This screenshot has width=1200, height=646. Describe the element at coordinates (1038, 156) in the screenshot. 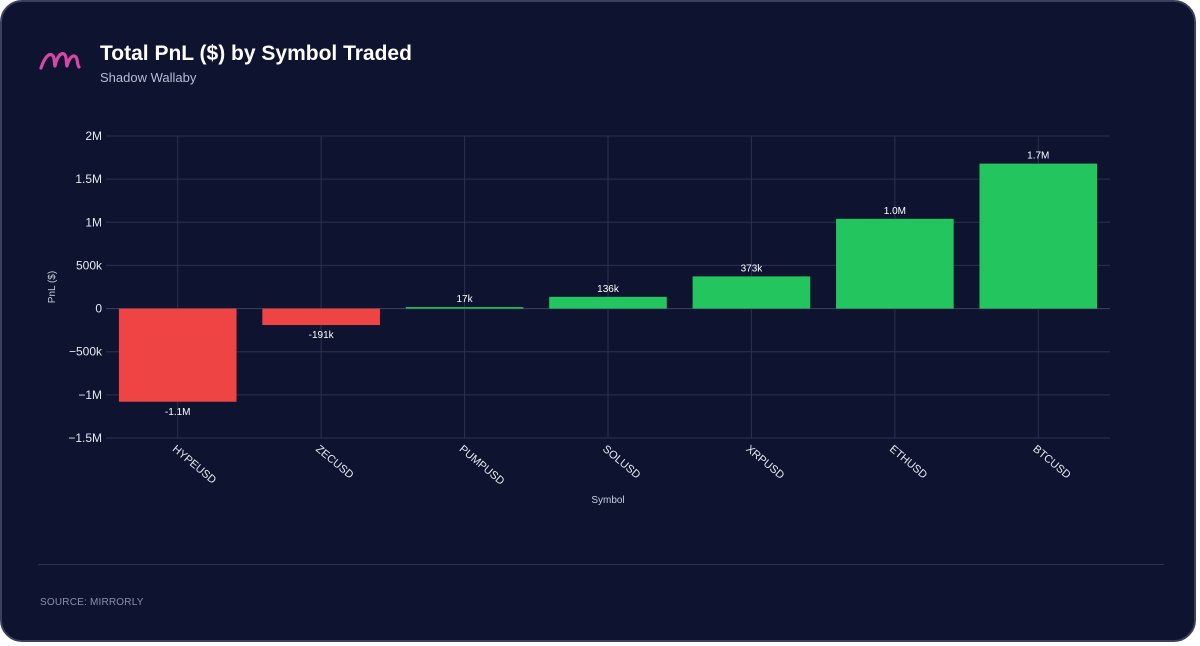

I see `data-label-btcusd: 1.7M` at that location.